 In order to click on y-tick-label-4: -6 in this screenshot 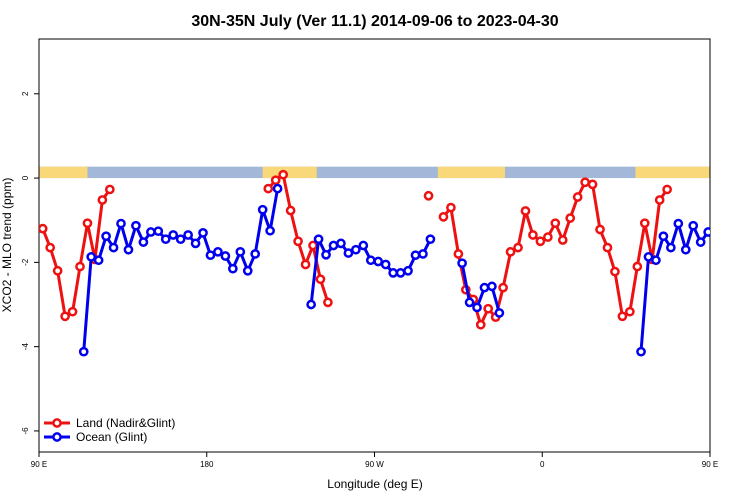, I will do `click(25, 431)`.